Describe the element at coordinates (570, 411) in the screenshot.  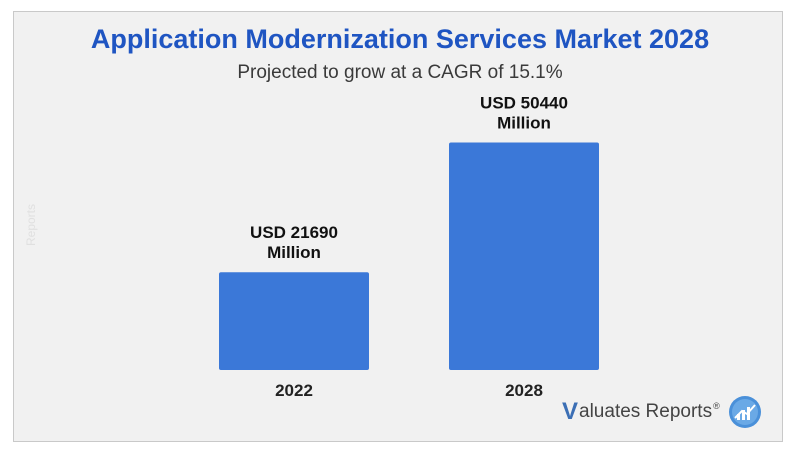
I see `logo-v-mark: V` at that location.